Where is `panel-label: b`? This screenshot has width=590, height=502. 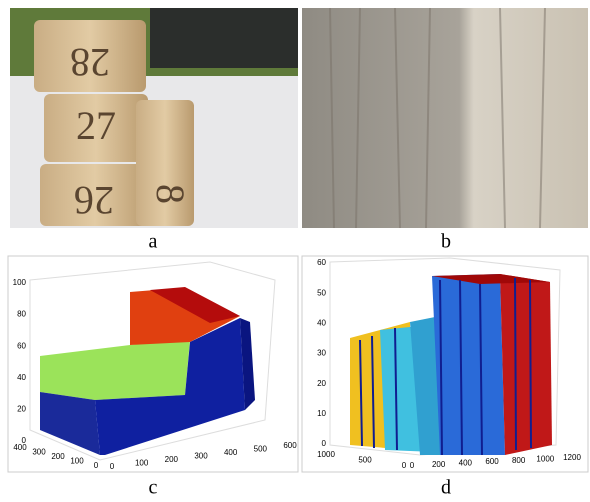
panel-label: b is located at coordinates (446, 242).